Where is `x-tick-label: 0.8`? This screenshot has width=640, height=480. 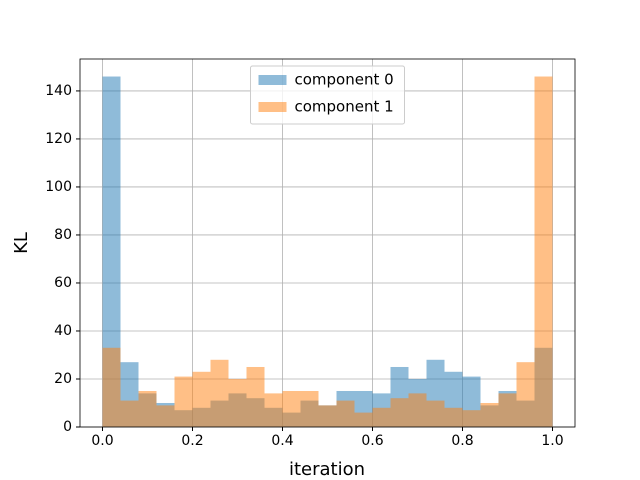
x-tick-label: 0.8 is located at coordinates (462, 441).